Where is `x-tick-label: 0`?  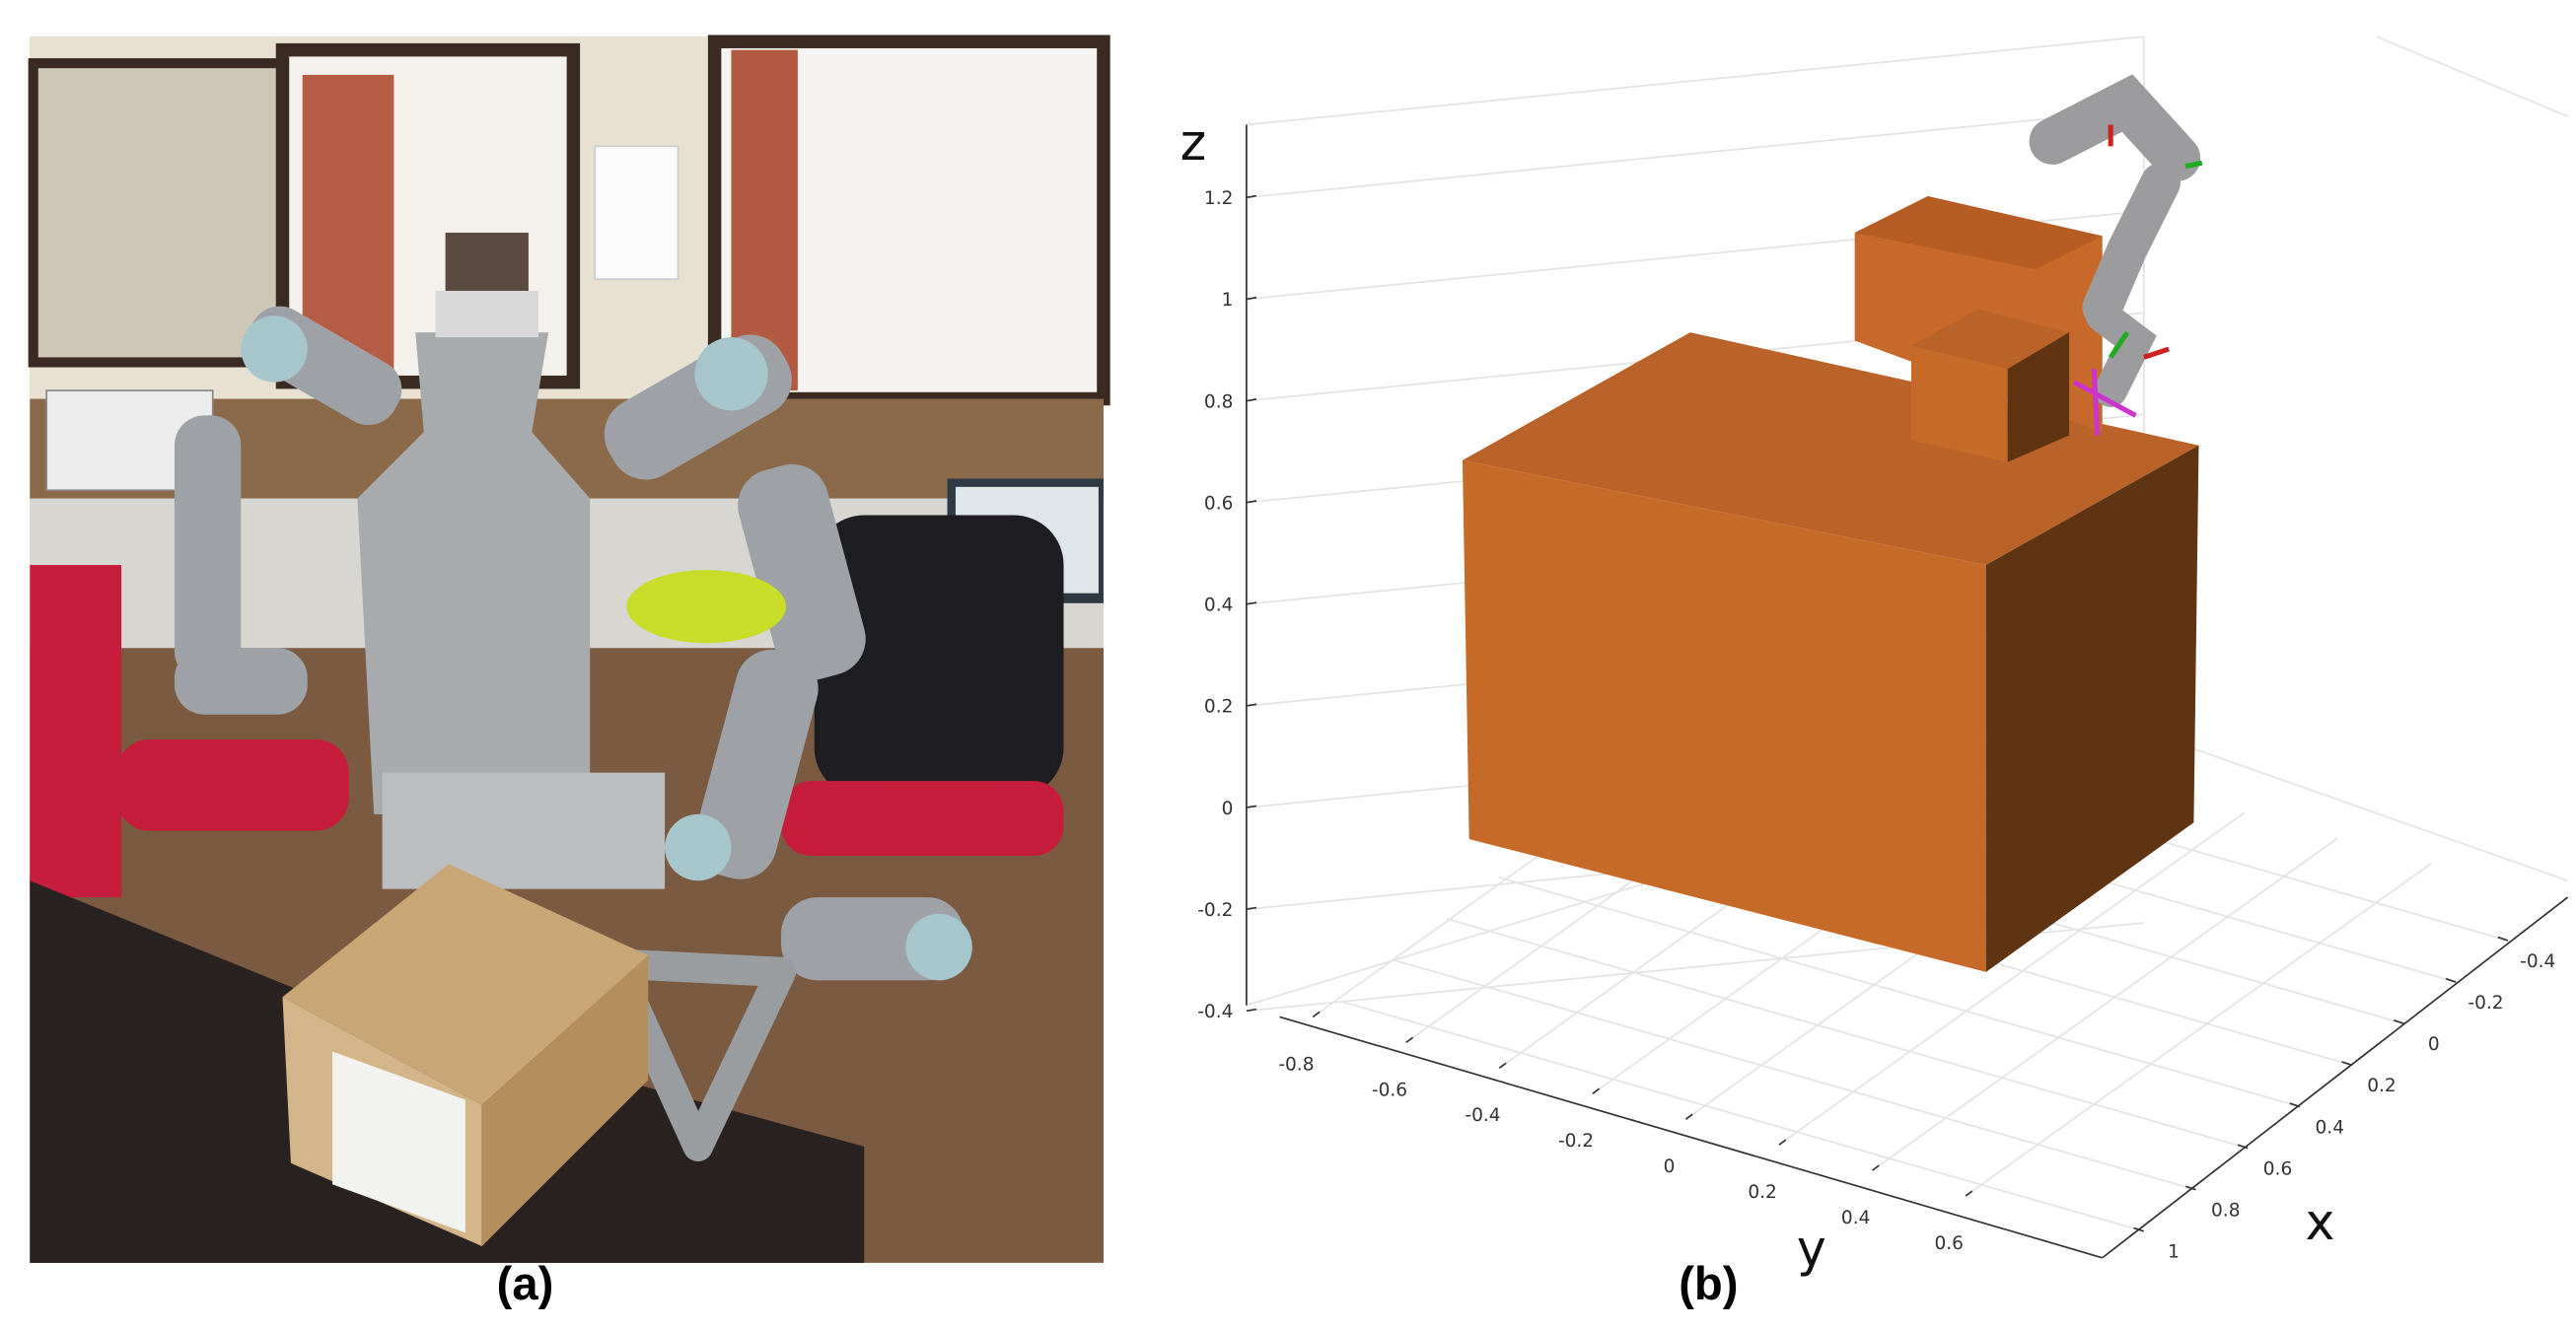 x-tick-label: 0 is located at coordinates (2434, 1044).